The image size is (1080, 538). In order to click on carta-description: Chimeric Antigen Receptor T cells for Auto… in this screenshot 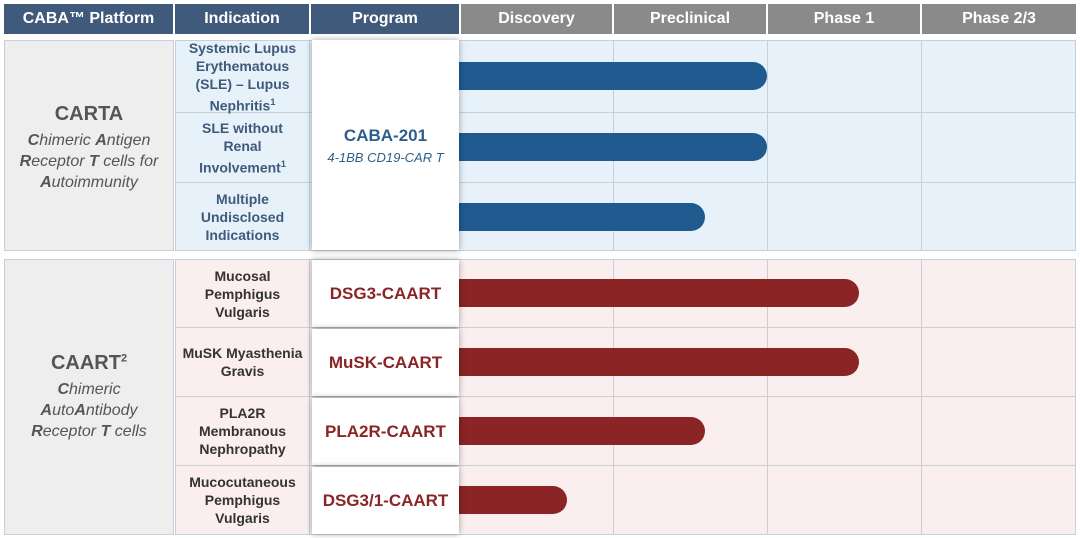, I will do `click(89, 161)`.